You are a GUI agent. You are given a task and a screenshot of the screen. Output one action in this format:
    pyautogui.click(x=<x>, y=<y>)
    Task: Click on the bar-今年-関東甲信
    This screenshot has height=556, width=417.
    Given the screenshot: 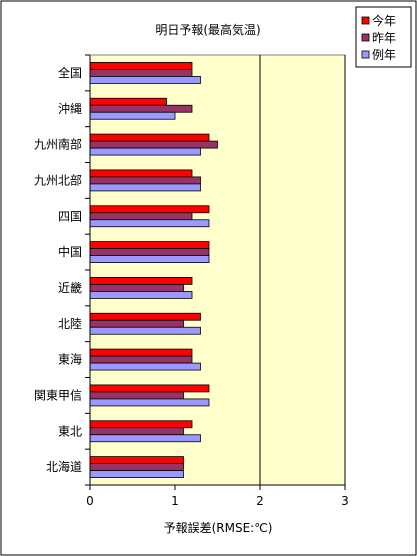 What is the action you would take?
    pyautogui.click(x=149, y=388)
    